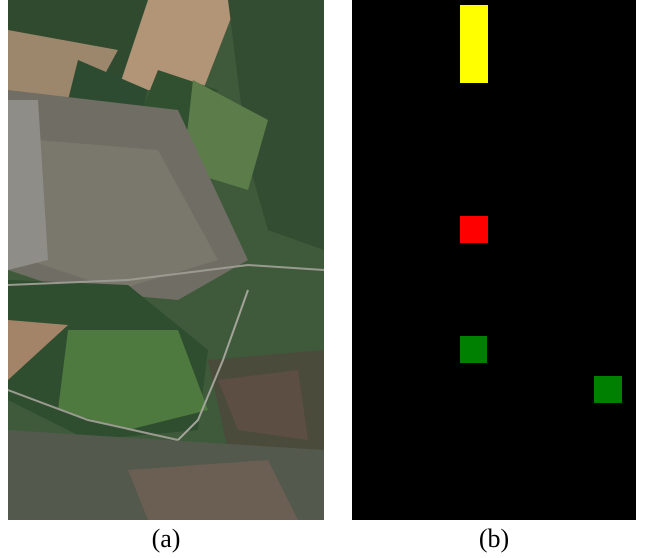 The image size is (656, 558). What do you see at coordinates (166, 538) in the screenshot?
I see `caption-a: (a)` at bounding box center [166, 538].